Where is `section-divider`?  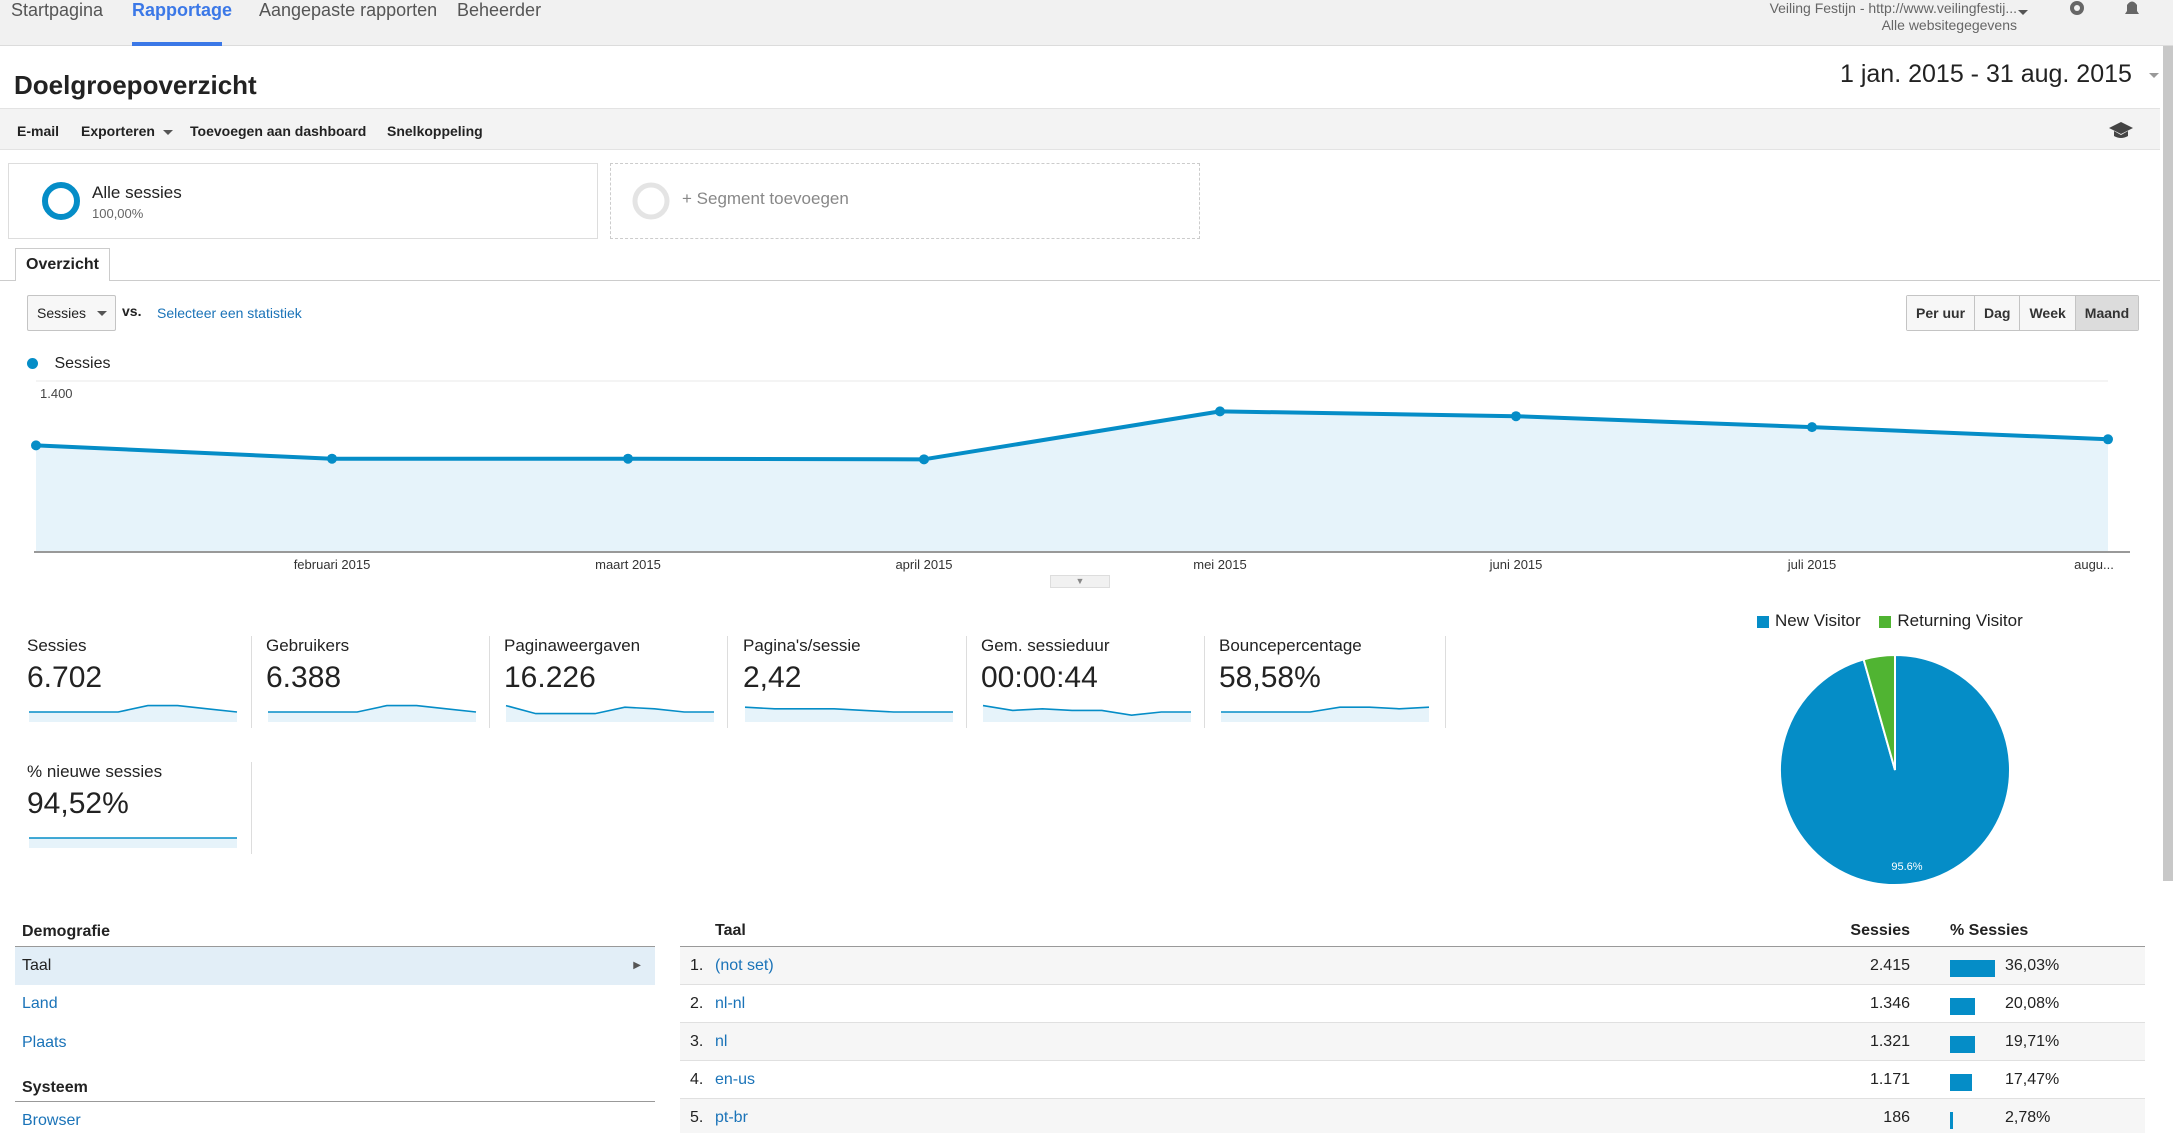 section-divider is located at coordinates (335, 1101).